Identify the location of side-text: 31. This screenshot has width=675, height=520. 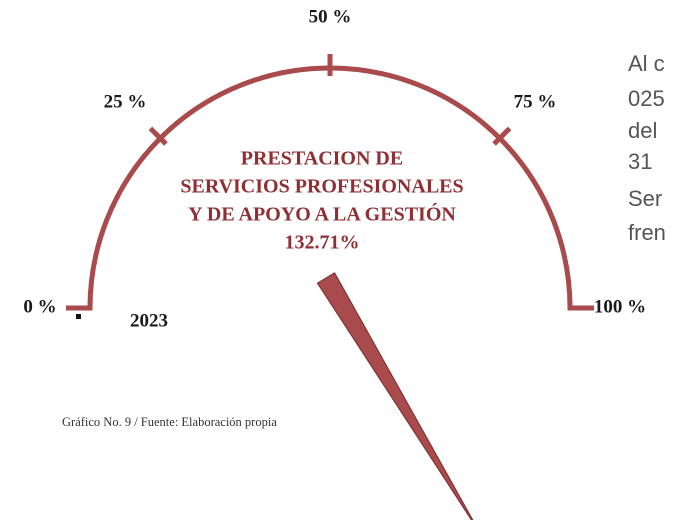
(640, 161).